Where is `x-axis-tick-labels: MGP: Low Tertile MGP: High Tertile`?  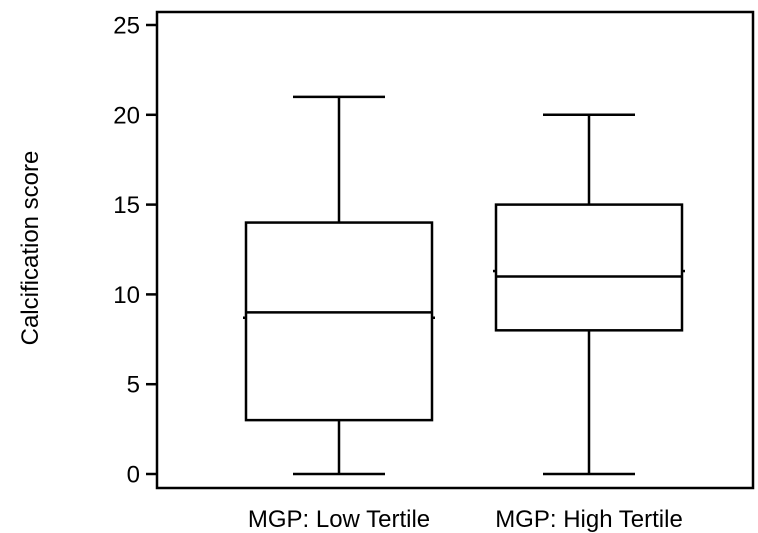
x-axis-tick-labels: MGP: Low Tertile MGP: High Tertile is located at coordinates (465, 519).